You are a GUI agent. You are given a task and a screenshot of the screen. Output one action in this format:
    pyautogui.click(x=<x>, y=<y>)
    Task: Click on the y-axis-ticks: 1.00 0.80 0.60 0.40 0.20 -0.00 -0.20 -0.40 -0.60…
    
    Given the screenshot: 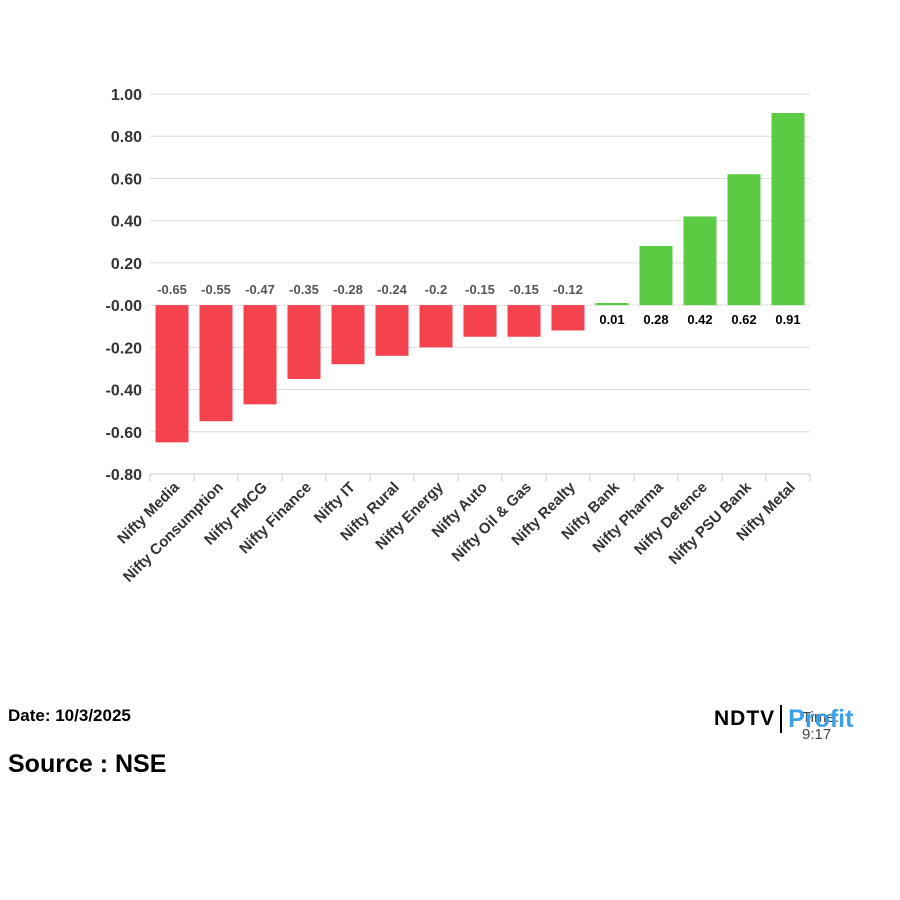 What is the action you would take?
    pyautogui.click(x=124, y=285)
    